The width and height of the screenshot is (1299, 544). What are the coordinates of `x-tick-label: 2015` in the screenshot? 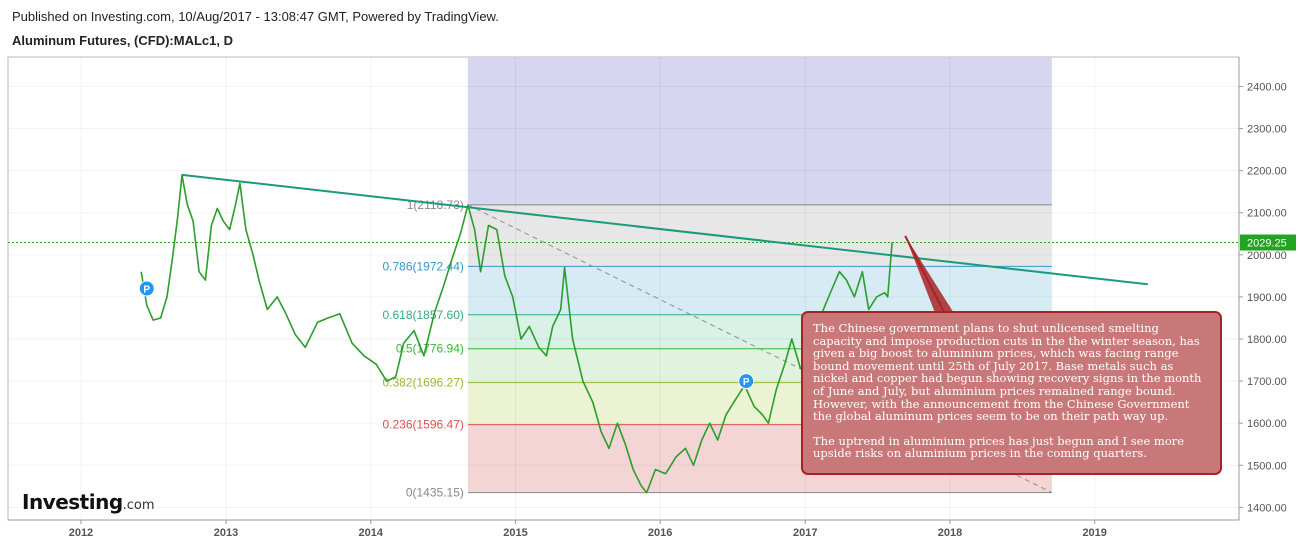 It's located at (515, 533).